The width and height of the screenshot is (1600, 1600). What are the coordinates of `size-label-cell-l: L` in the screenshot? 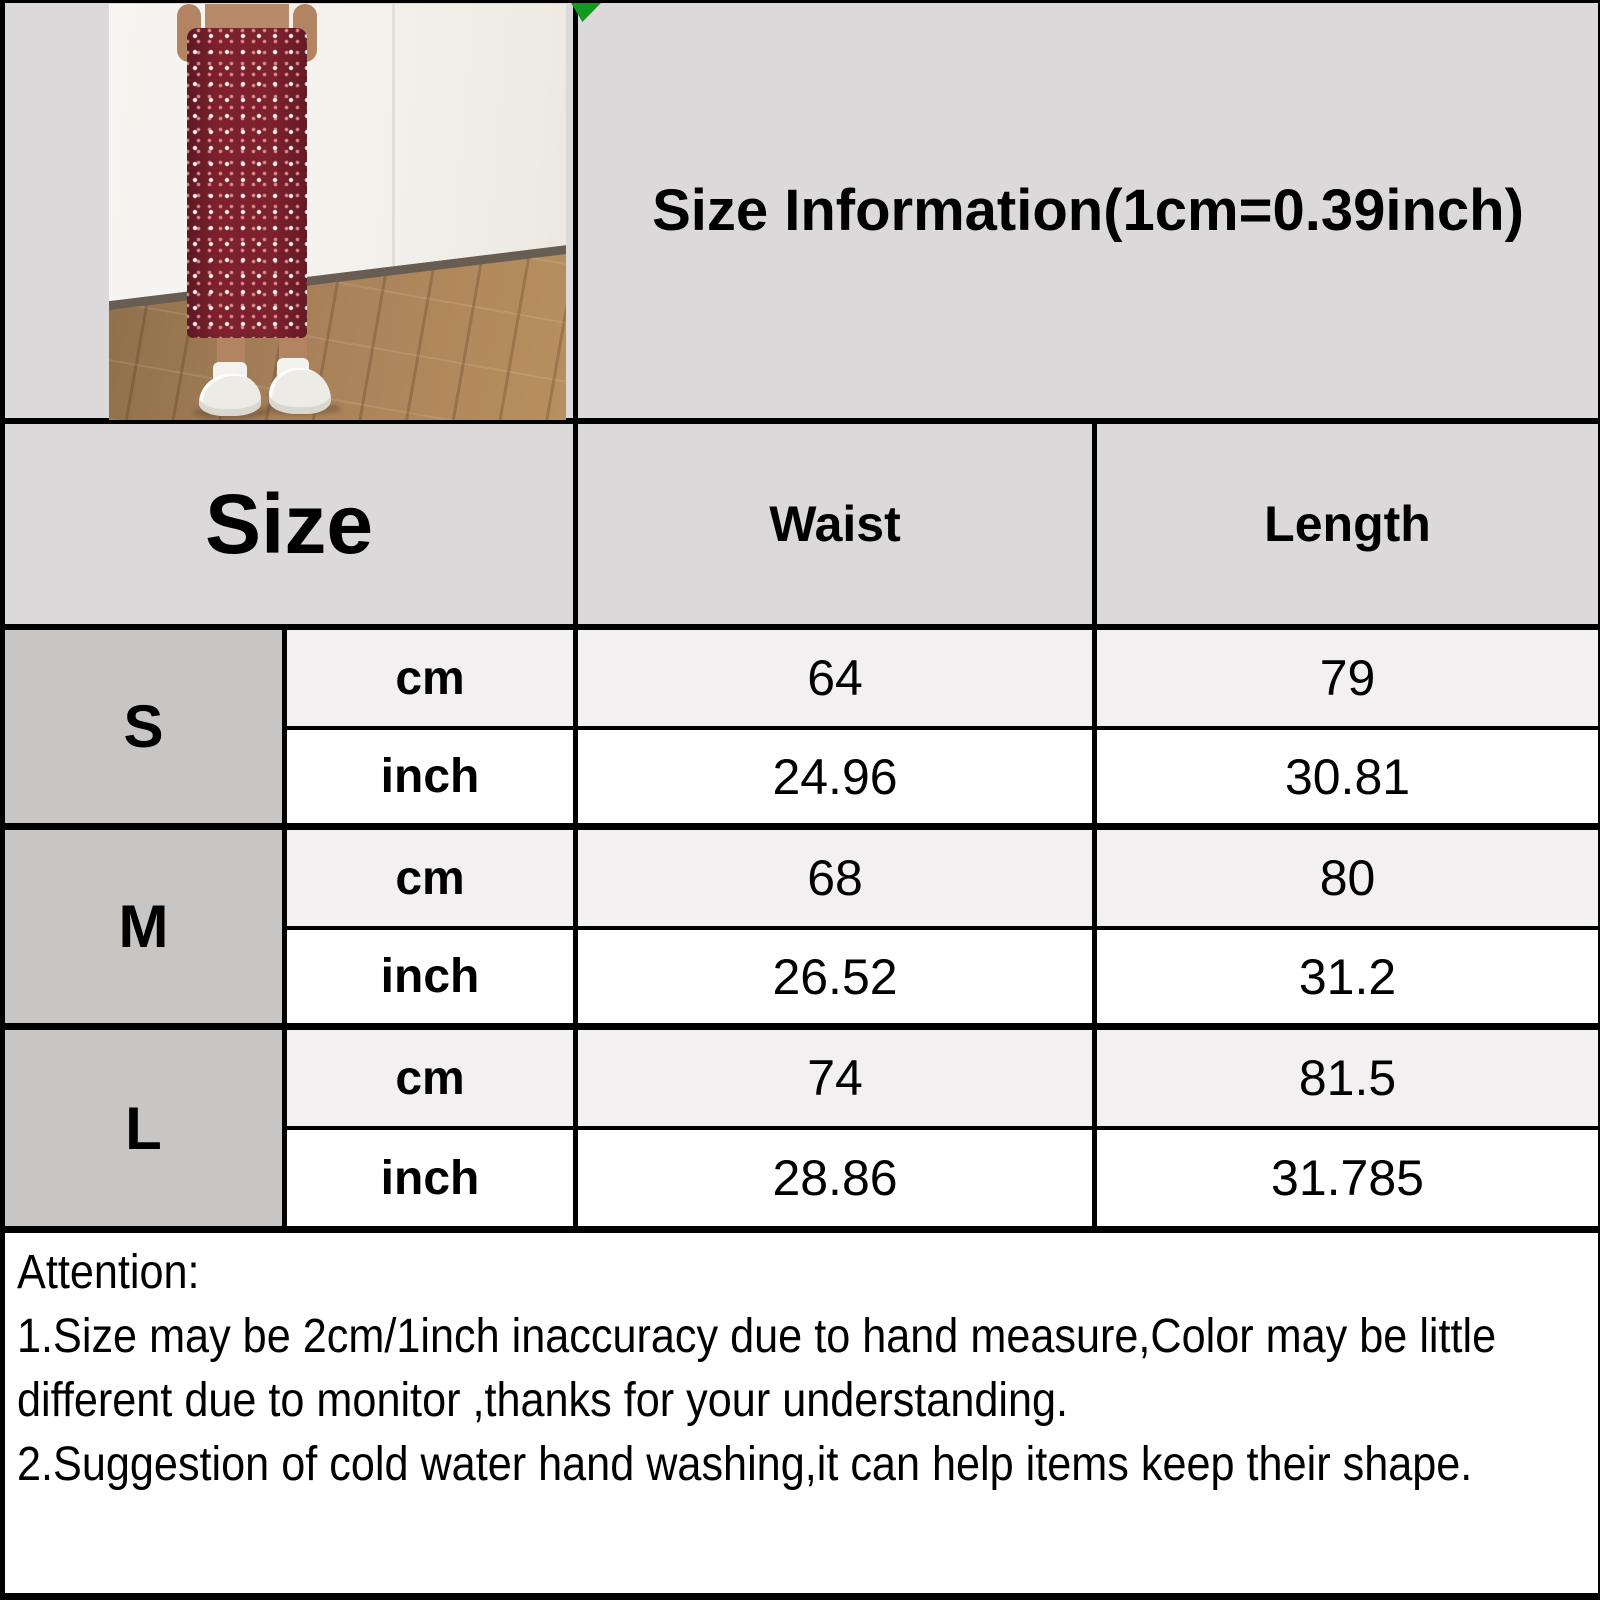 It's located at (146, 1131).